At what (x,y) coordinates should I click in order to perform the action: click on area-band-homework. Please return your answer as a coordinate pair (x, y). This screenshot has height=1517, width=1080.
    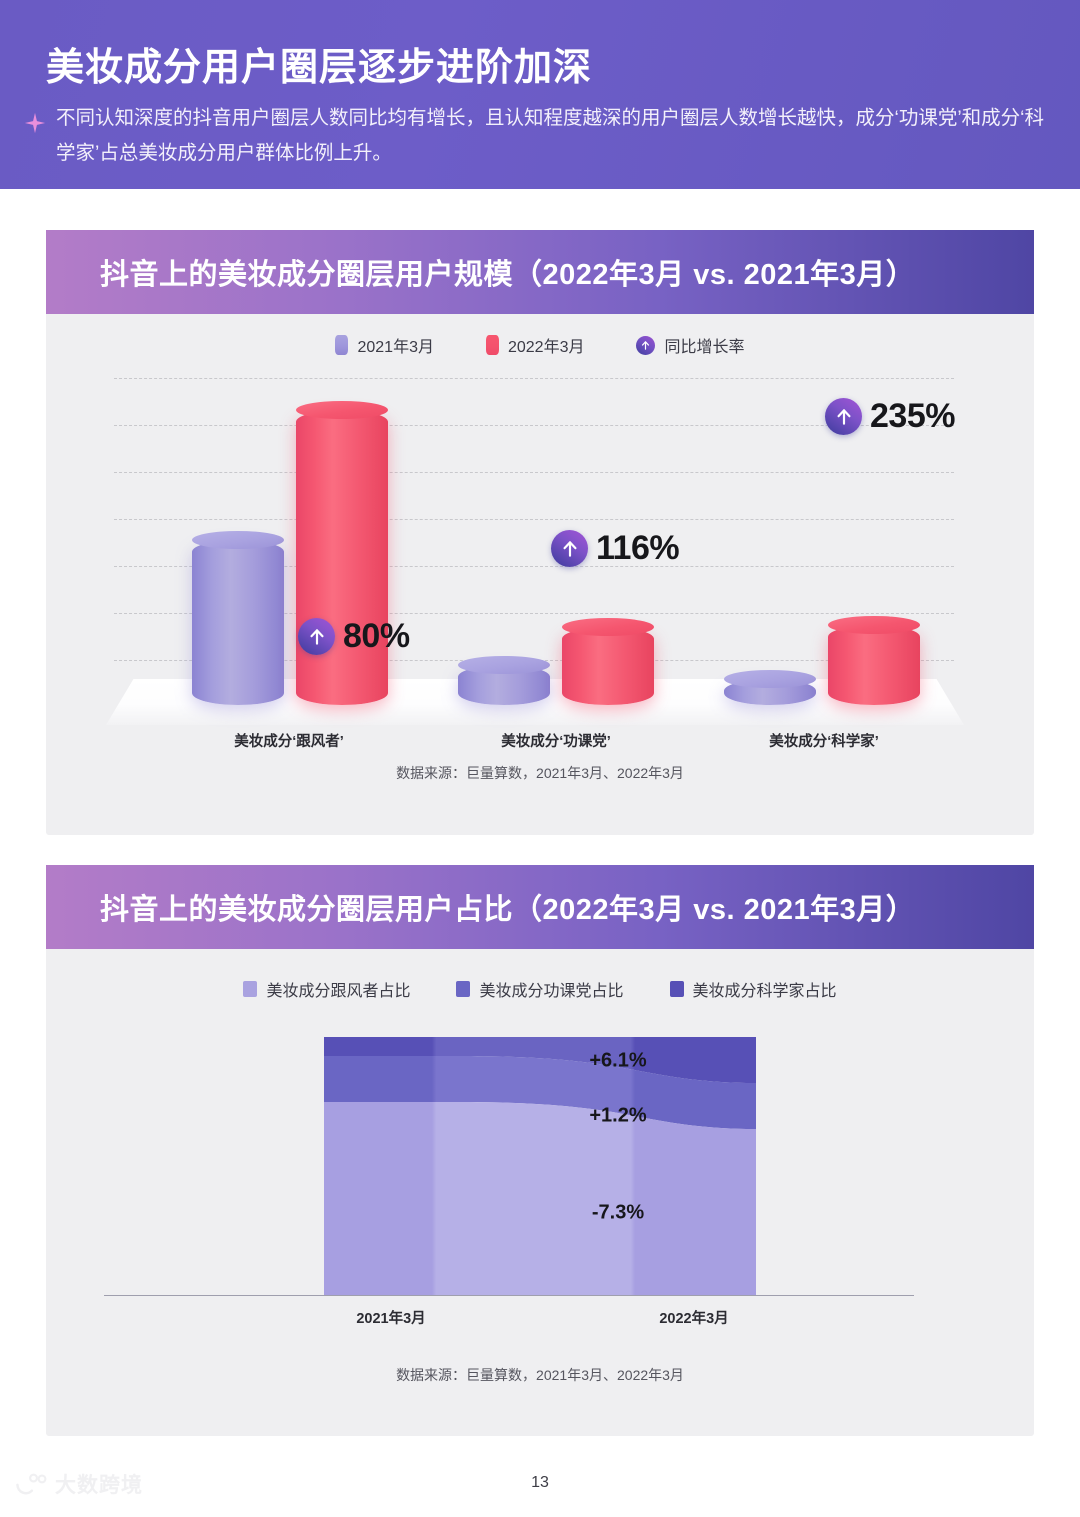
    Looking at the image, I should click on (540, 1092).